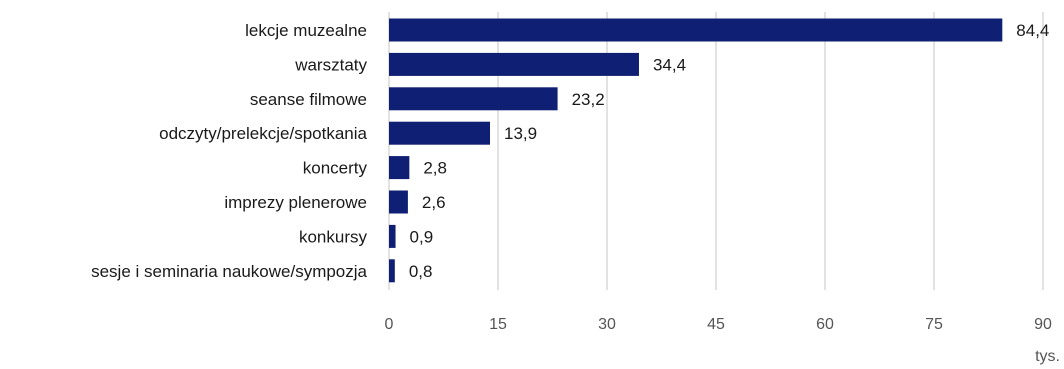 This screenshot has height=369, width=1064. I want to click on x-tick-label: 90, so click(1043, 324).